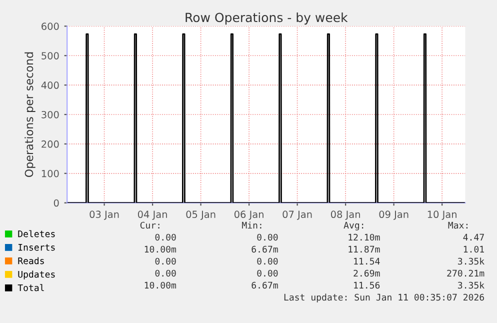 Image resolution: width=497 pixels, height=323 pixels. Describe the element at coordinates (367, 261) in the screenshot. I see `text: 11.54` at that location.